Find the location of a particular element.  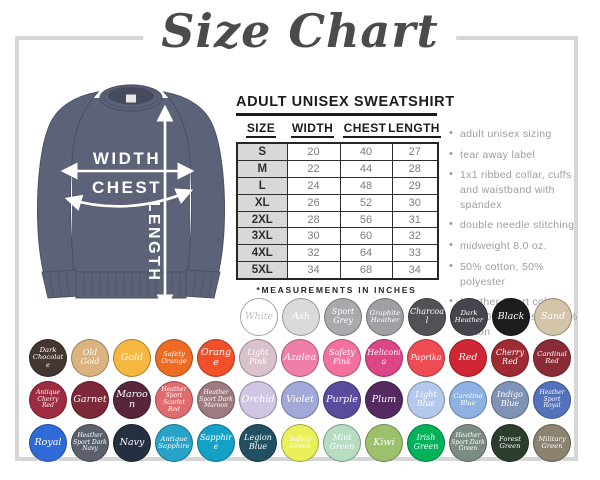

swatch-label: Heliconia is located at coordinates (384, 357).